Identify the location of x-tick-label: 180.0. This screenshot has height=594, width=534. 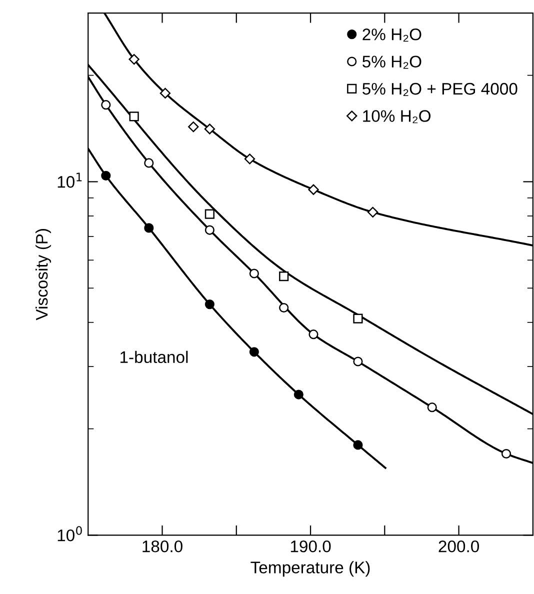
(162, 546).